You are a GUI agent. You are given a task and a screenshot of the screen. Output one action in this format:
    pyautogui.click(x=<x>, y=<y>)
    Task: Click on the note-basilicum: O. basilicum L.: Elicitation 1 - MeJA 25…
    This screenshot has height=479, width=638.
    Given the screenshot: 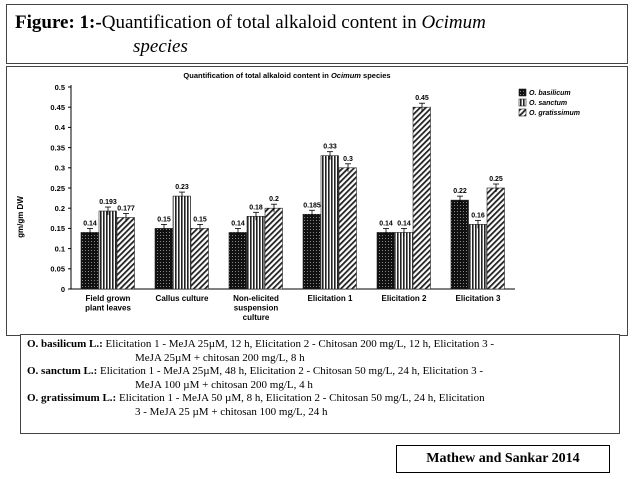 What is the action you would take?
    pyautogui.click(x=320, y=345)
    